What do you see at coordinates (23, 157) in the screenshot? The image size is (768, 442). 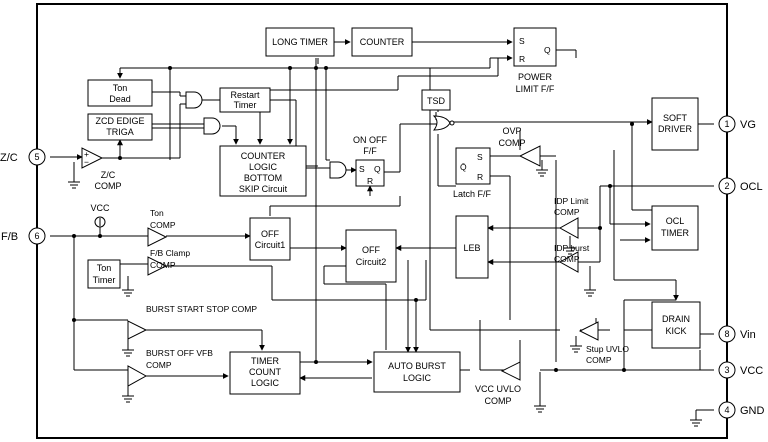 I see `pin-zc: 5 Z/C` at bounding box center [23, 157].